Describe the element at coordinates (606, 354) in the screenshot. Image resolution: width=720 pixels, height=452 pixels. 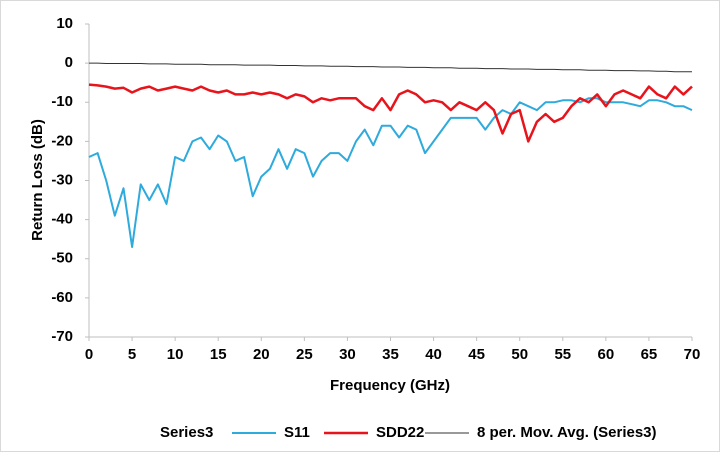
I see `x-tick-label: 60` at that location.